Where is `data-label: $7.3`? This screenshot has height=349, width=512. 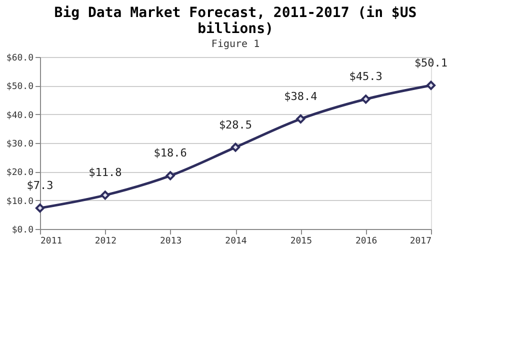
data-label: $7.3 is located at coordinates (40, 185).